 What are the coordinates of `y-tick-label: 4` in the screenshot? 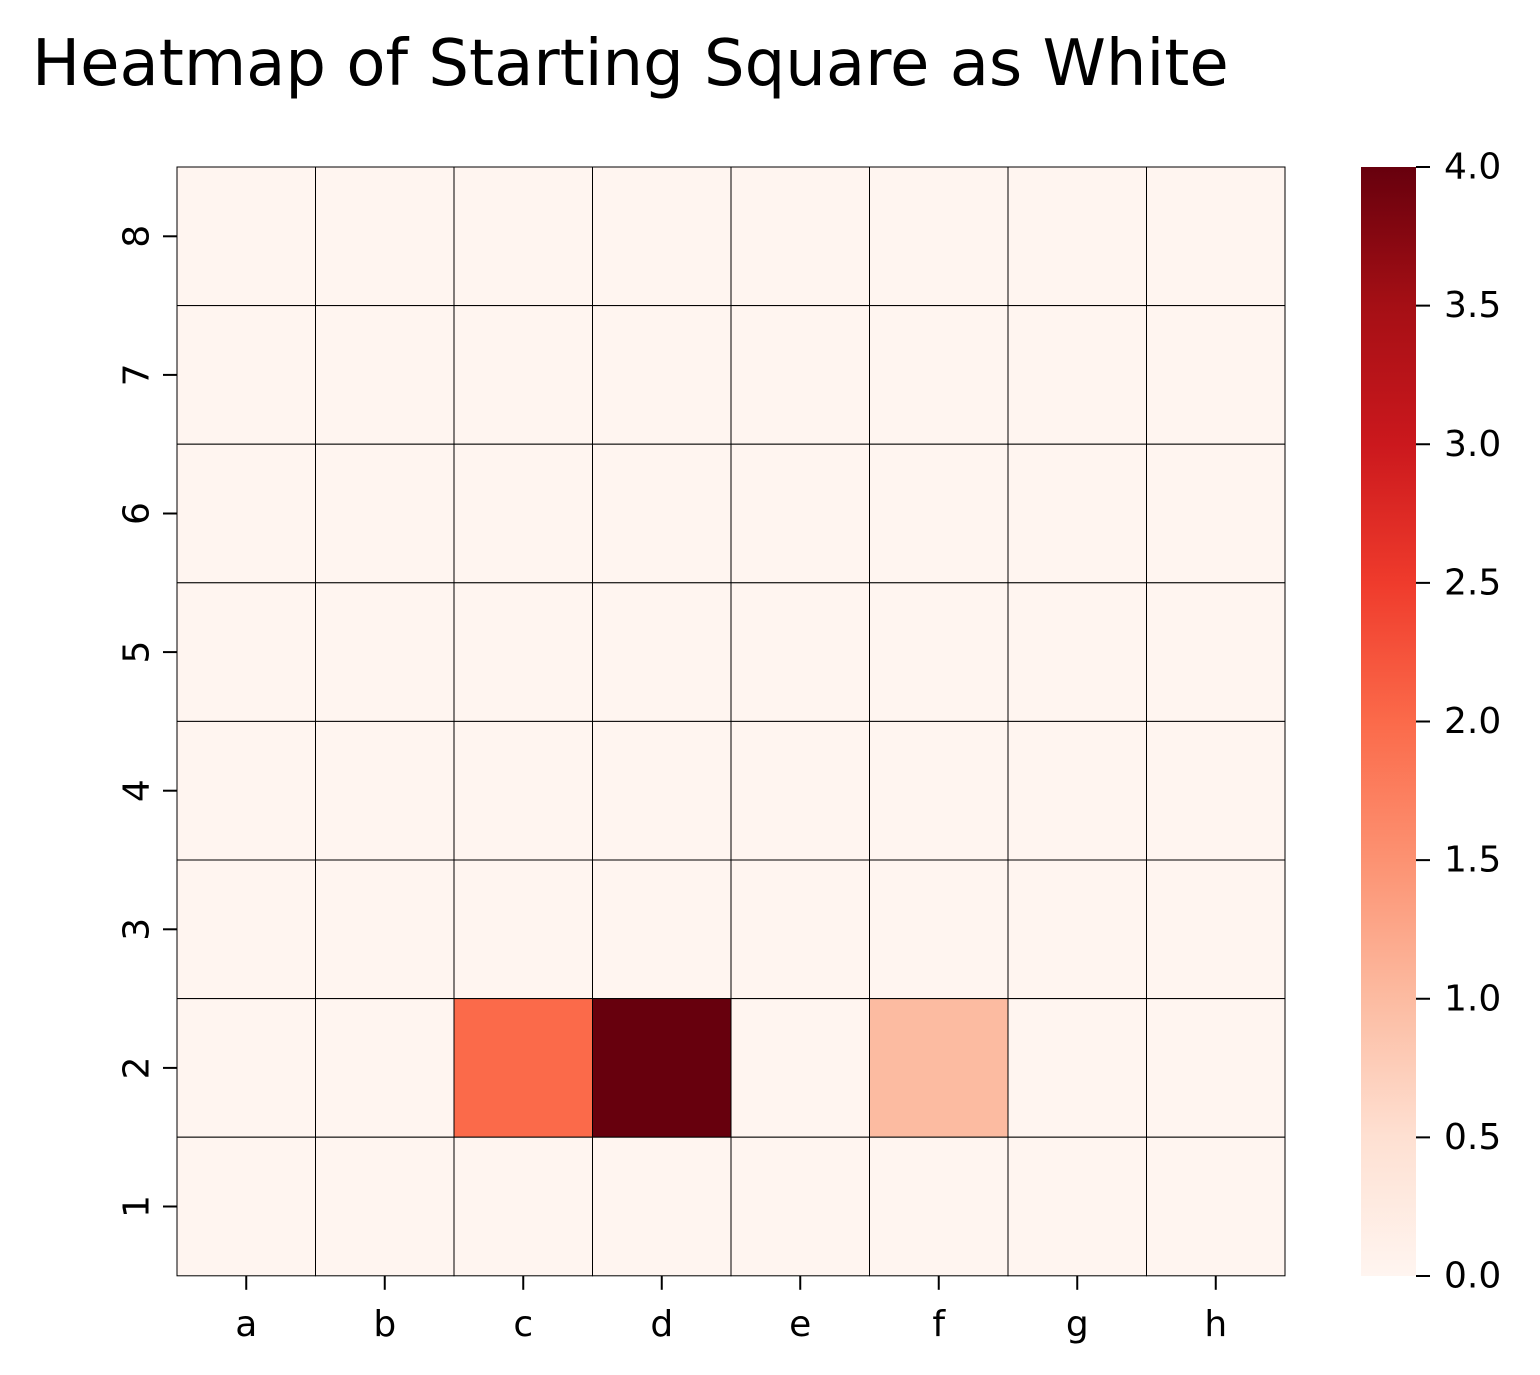 It's located at (137, 790).